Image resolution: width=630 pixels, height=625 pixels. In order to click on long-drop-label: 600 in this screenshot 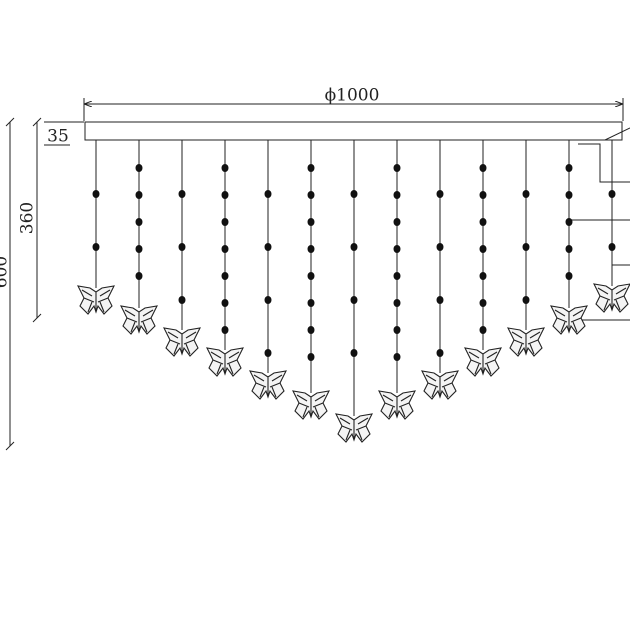, I will do `click(6, 272)`.